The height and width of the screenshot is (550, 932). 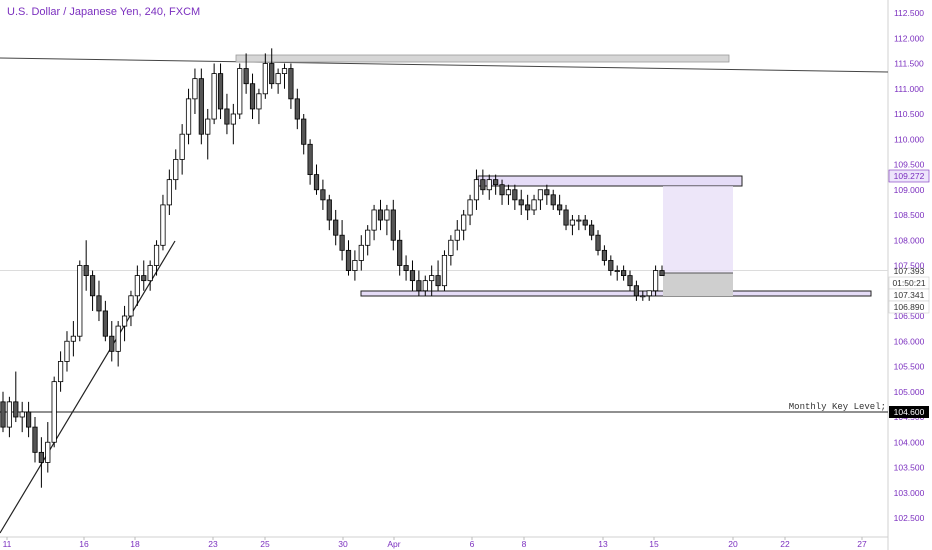 I want to click on time-tick-label: 18, so click(x=135, y=544).